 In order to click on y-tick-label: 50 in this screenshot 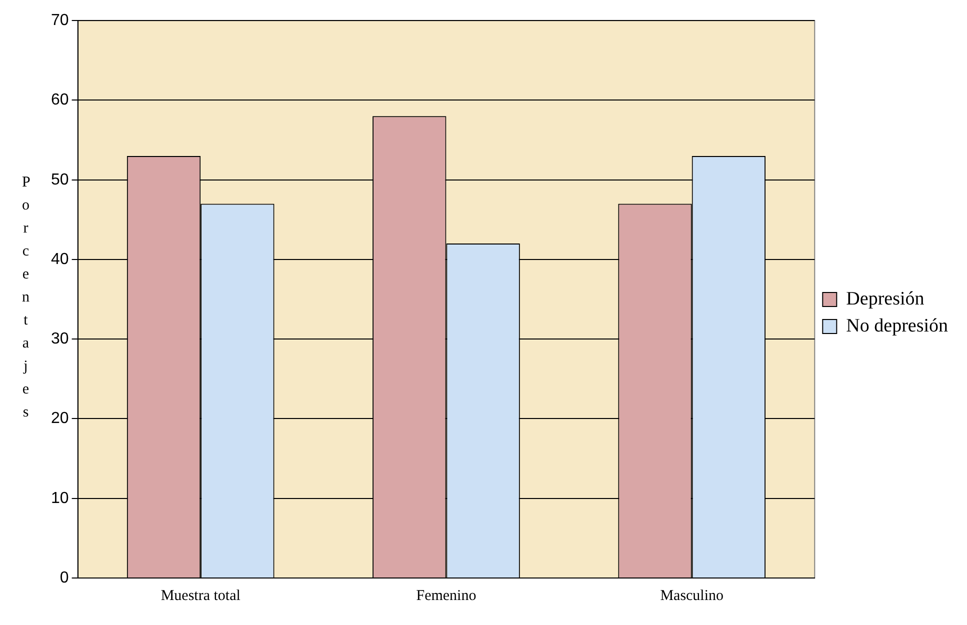, I will do `click(60, 179)`.